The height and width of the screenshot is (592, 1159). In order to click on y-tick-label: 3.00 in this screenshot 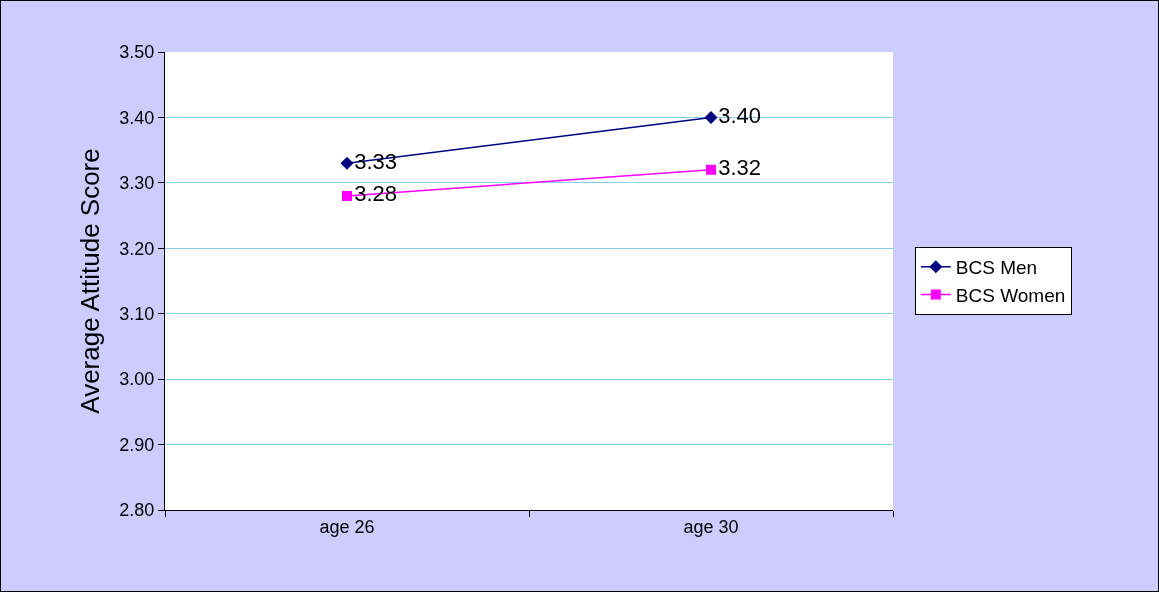, I will do `click(137, 379)`.